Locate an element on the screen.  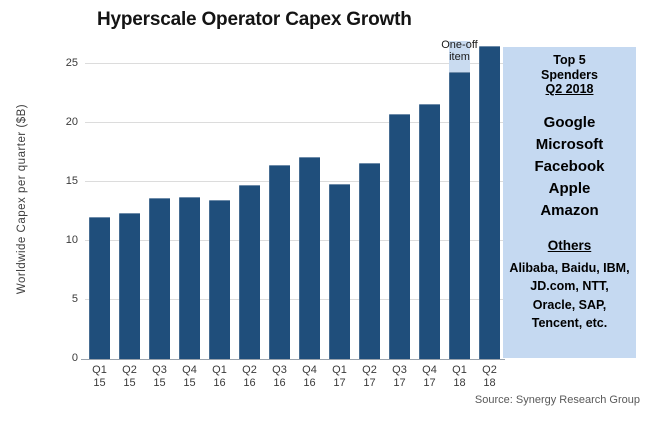
x-tick-label: Q1 17 is located at coordinates (339, 376).